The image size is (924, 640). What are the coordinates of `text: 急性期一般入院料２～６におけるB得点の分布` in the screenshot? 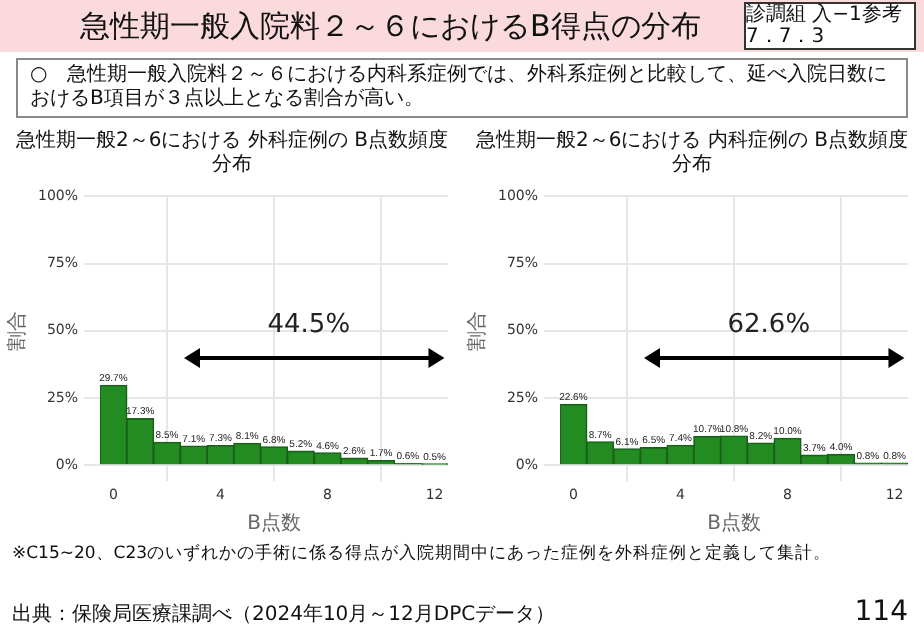 It's located at (390, 26).